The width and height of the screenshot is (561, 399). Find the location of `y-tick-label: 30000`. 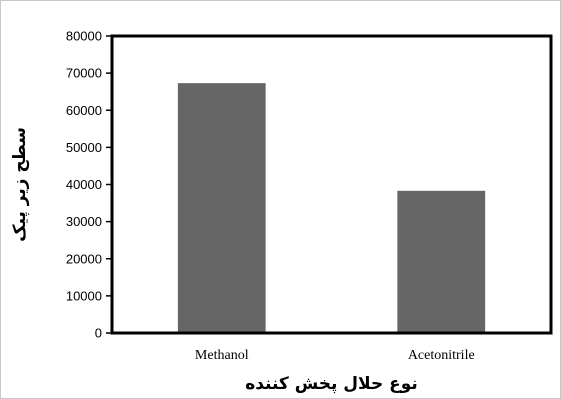

y-tick-label: 30000 is located at coordinates (84, 221).